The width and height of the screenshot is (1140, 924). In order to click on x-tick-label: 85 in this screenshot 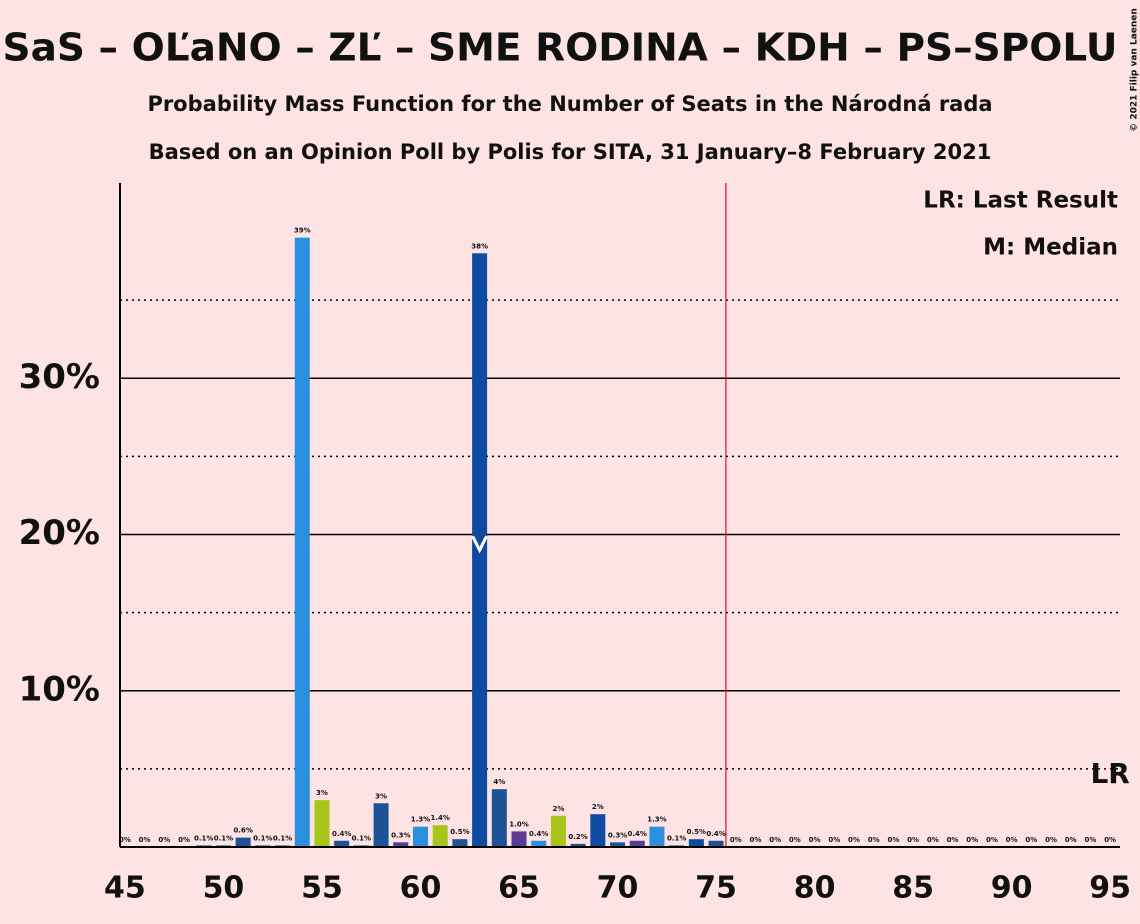, I will do `click(913, 888)`.